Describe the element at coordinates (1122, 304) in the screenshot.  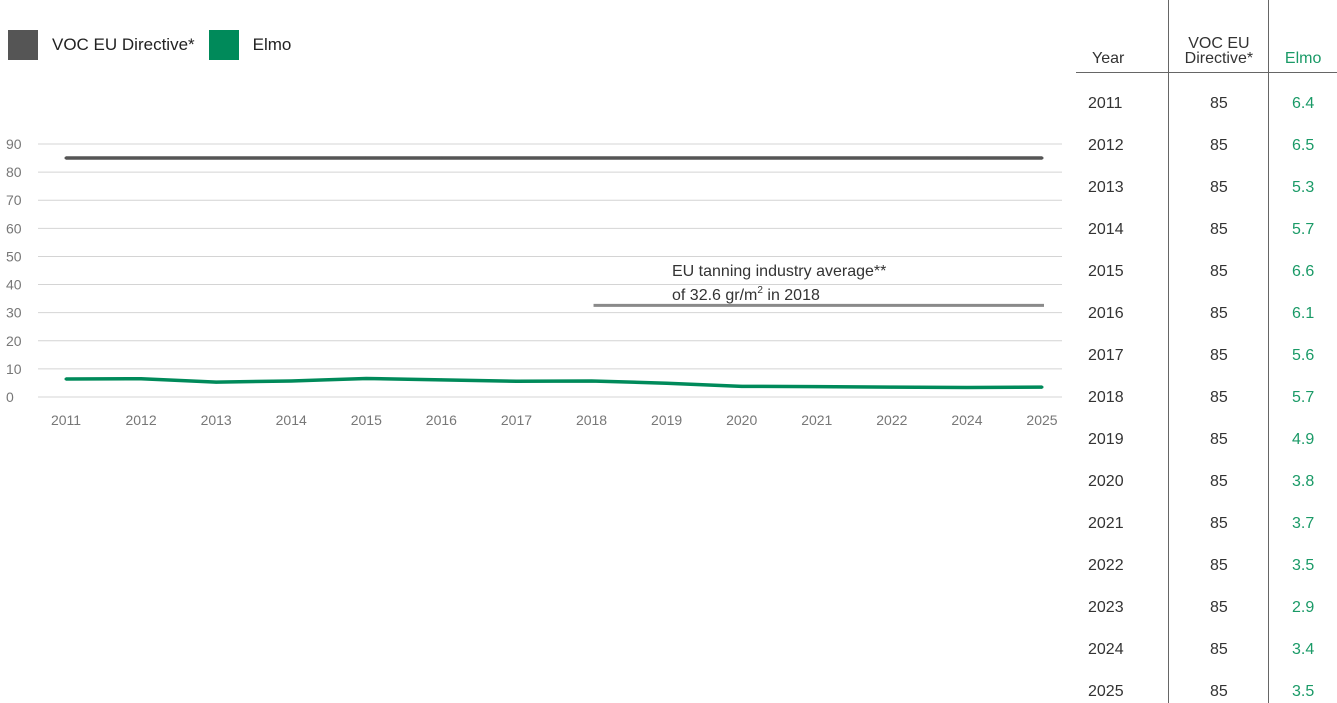
I see `table-cell-year: 2016` at that location.